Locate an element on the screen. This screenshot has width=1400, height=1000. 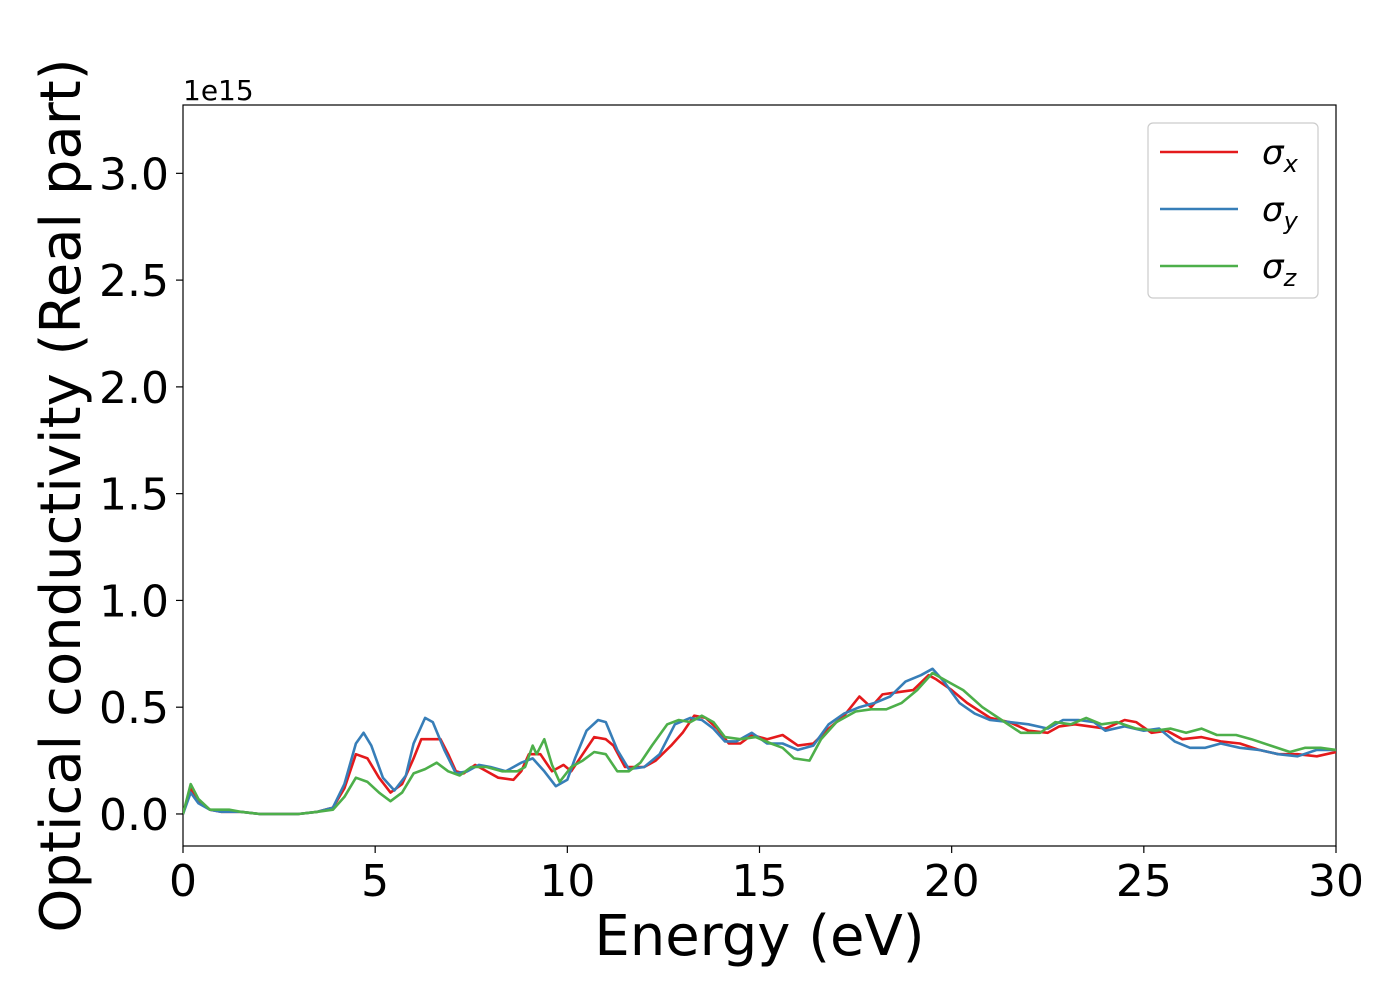
series-layer is located at coordinates (759, 741).